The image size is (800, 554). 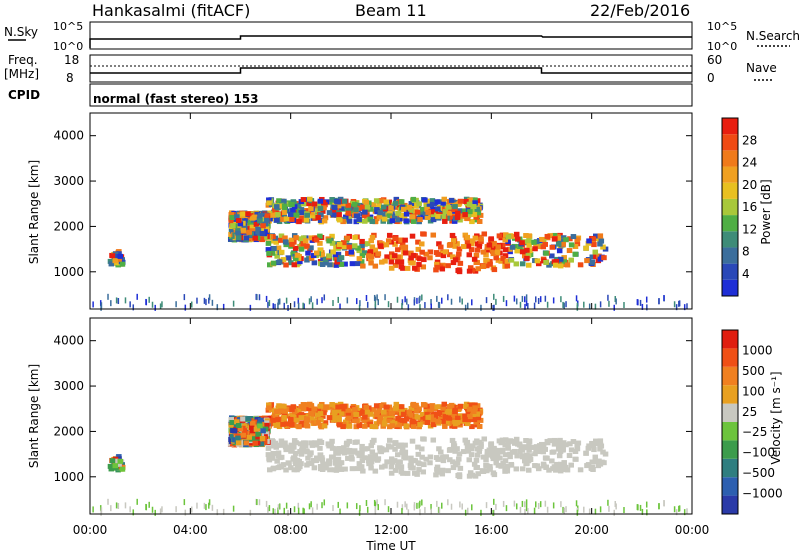 What do you see at coordinates (68, 181) in the screenshot?
I see `y-tick-label: 3000` at bounding box center [68, 181].